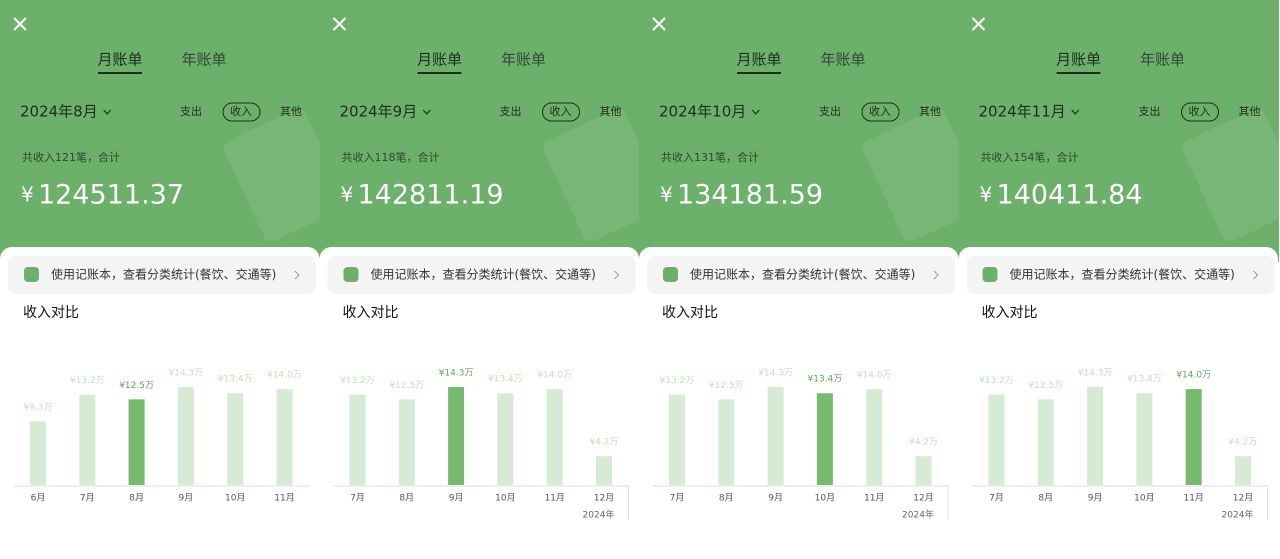 This screenshot has width=1280, height=559. What do you see at coordinates (996, 381) in the screenshot?
I see `value-label: ¥13.2万` at bounding box center [996, 381].